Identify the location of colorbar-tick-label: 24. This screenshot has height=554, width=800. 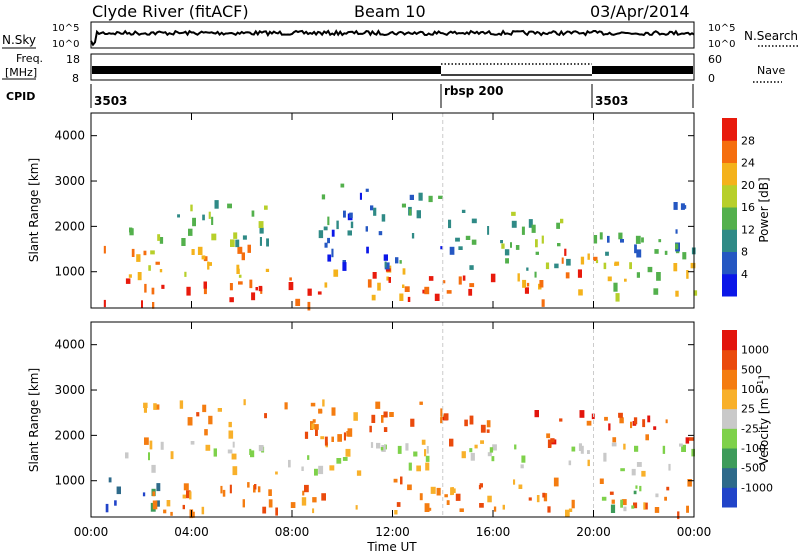
(748, 163).